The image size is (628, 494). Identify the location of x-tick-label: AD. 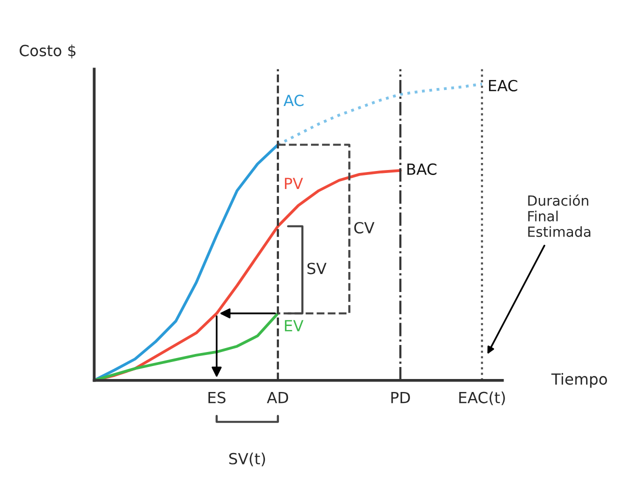
(277, 398).